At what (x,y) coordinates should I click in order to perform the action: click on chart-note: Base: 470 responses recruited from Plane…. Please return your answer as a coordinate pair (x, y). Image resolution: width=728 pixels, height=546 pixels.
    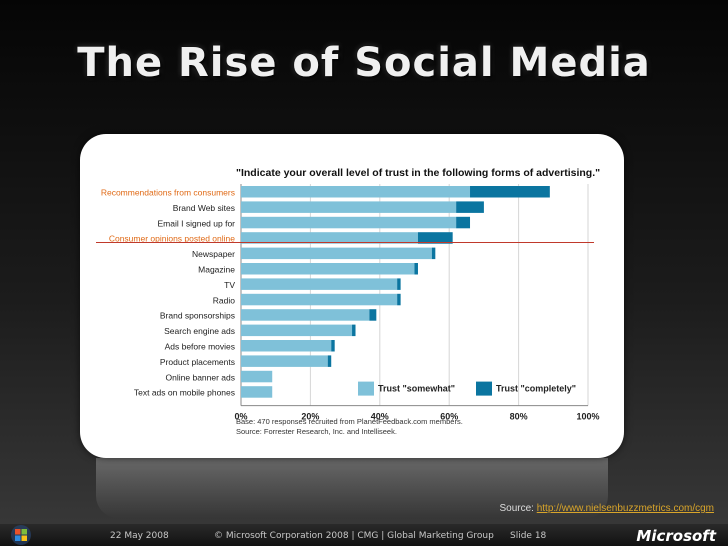
    Looking at the image, I should click on (349, 421).